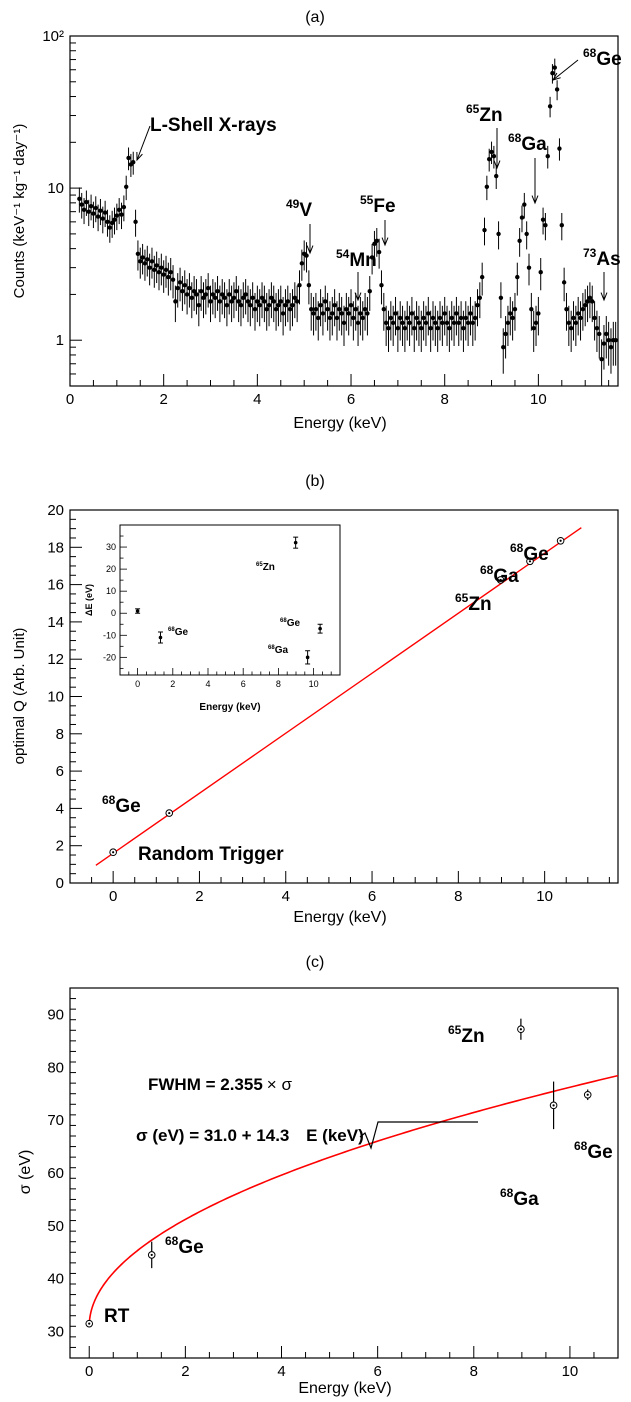 This screenshot has height=1402, width=631. What do you see at coordinates (507, 1193) in the screenshot?
I see `point-label-isotope-number: 68` at bounding box center [507, 1193].